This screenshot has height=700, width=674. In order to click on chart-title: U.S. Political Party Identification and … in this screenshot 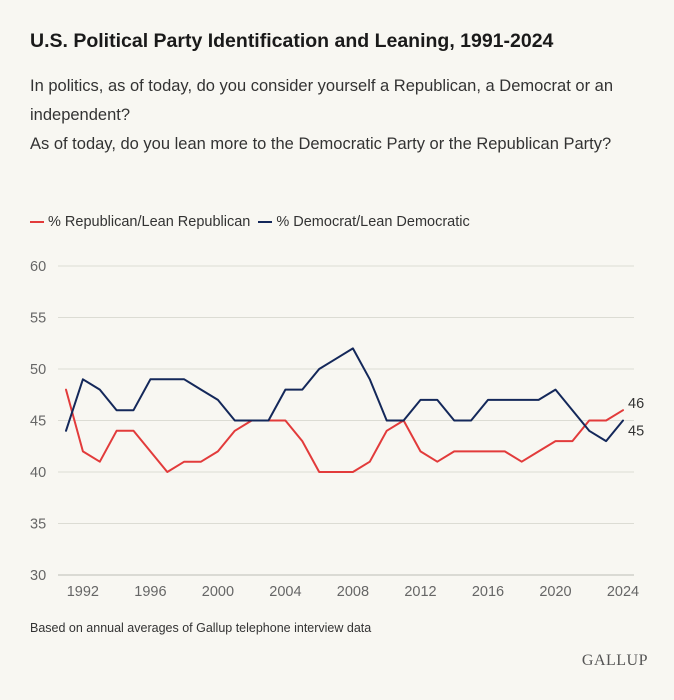, I will do `click(292, 41)`.